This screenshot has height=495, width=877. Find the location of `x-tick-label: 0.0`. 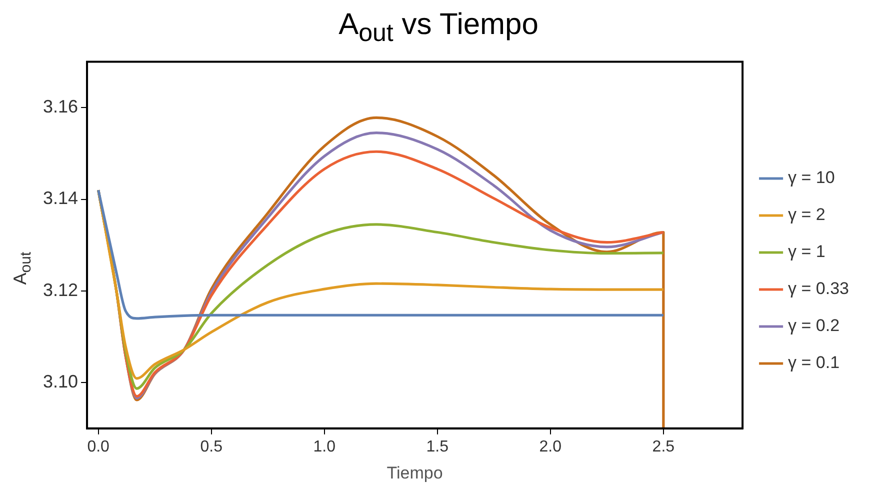

x-tick-label: 0.0 is located at coordinates (98, 447).